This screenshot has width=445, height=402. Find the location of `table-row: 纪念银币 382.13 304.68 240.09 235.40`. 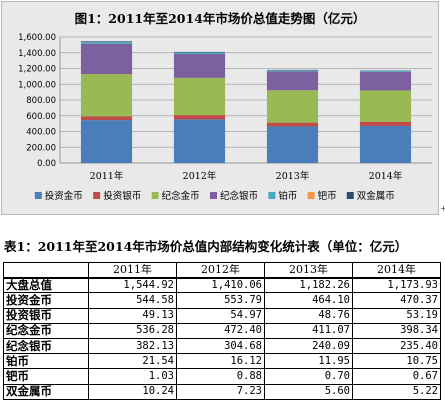

table-row: 纪念银币 382.13 304.68 240.09 235.40 is located at coordinates (222, 346).